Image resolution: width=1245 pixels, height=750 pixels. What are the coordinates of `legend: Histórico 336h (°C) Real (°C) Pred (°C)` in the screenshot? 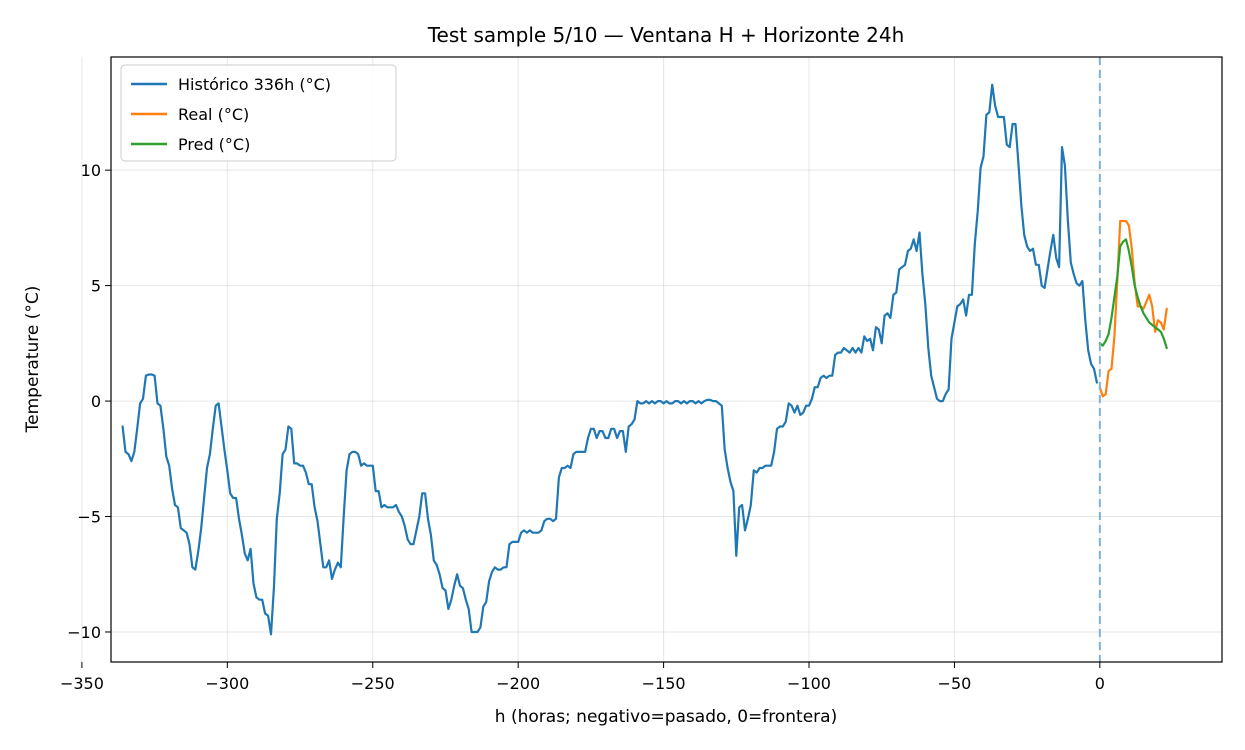 It's located at (258, 113).